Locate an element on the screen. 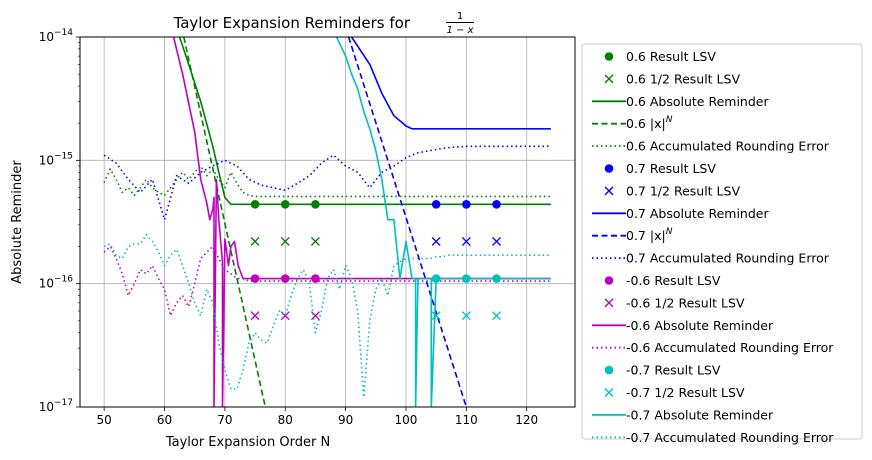  series-line-0-7-accumulated-rounding-error is located at coordinates (327, 183).